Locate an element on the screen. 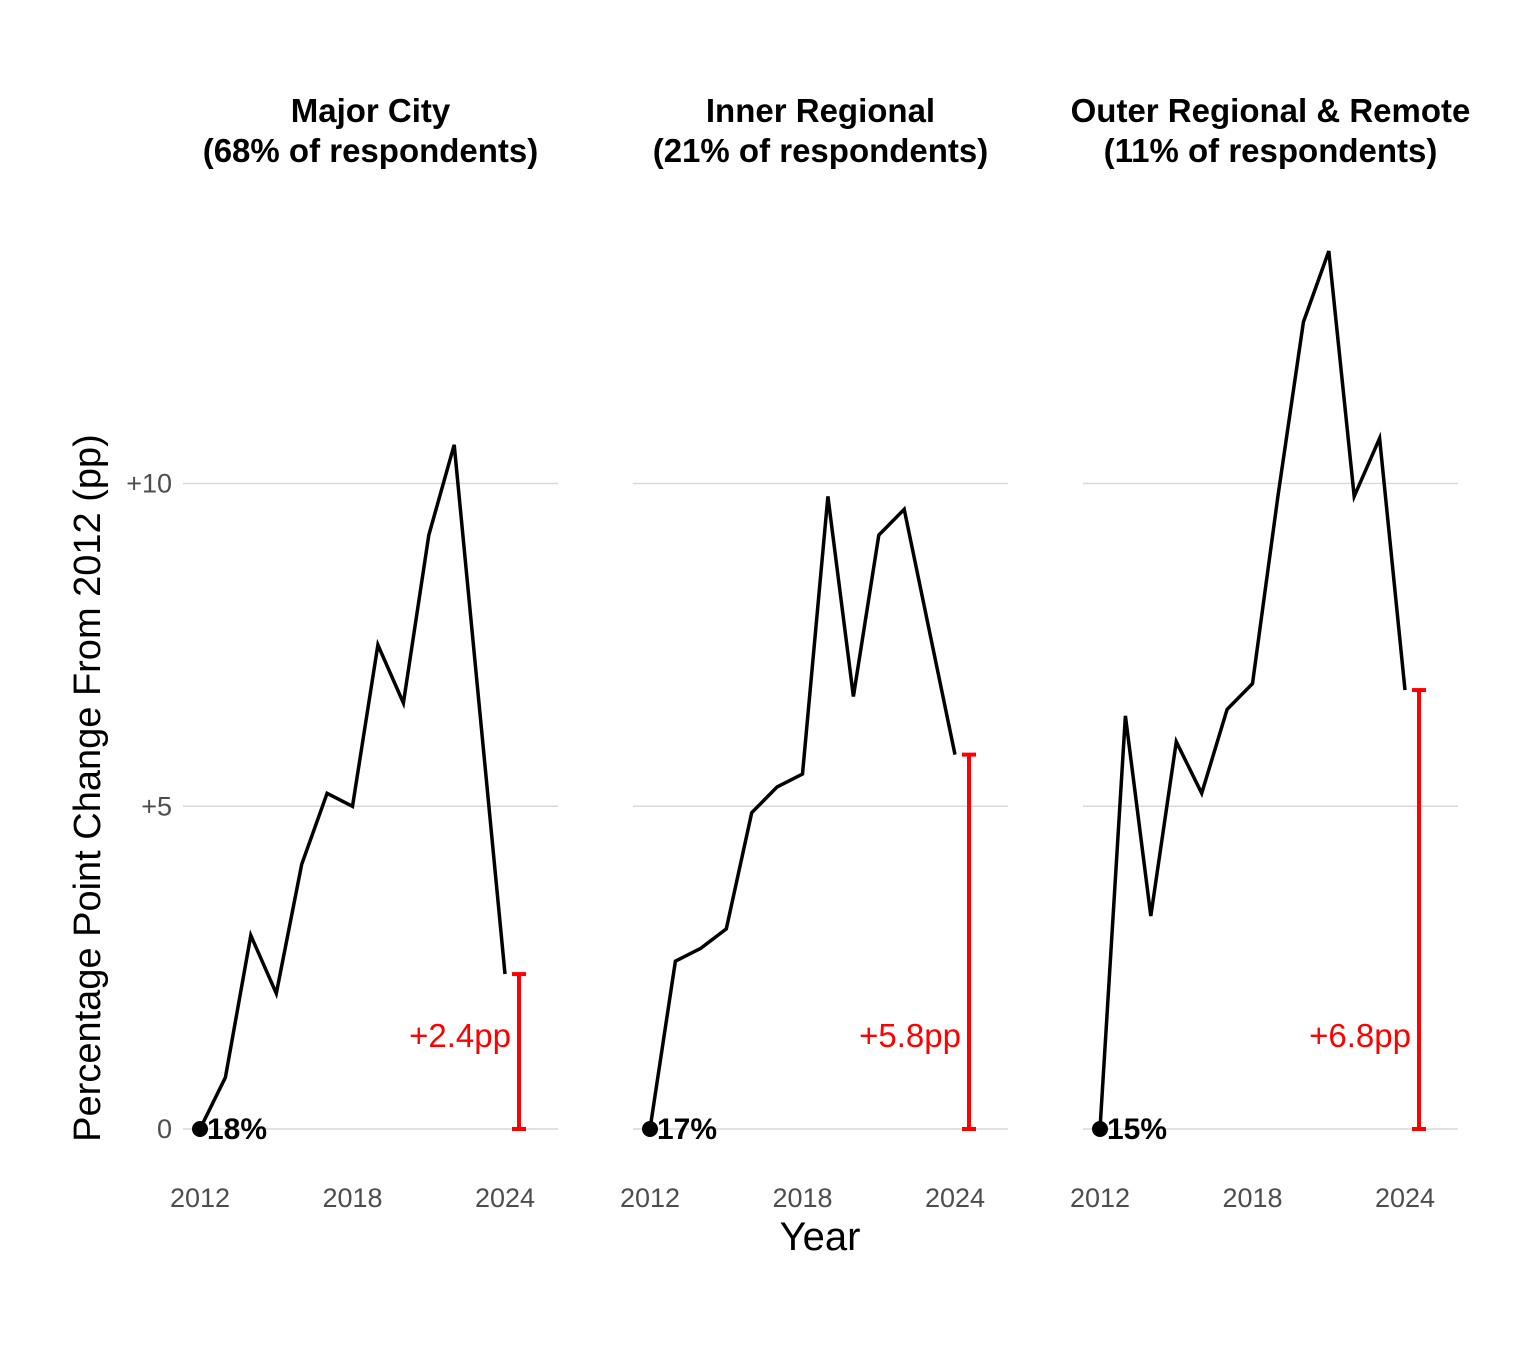 This screenshot has height=1349, width=1536. change-annotation-label: +2.4pp is located at coordinates (460, 1035).